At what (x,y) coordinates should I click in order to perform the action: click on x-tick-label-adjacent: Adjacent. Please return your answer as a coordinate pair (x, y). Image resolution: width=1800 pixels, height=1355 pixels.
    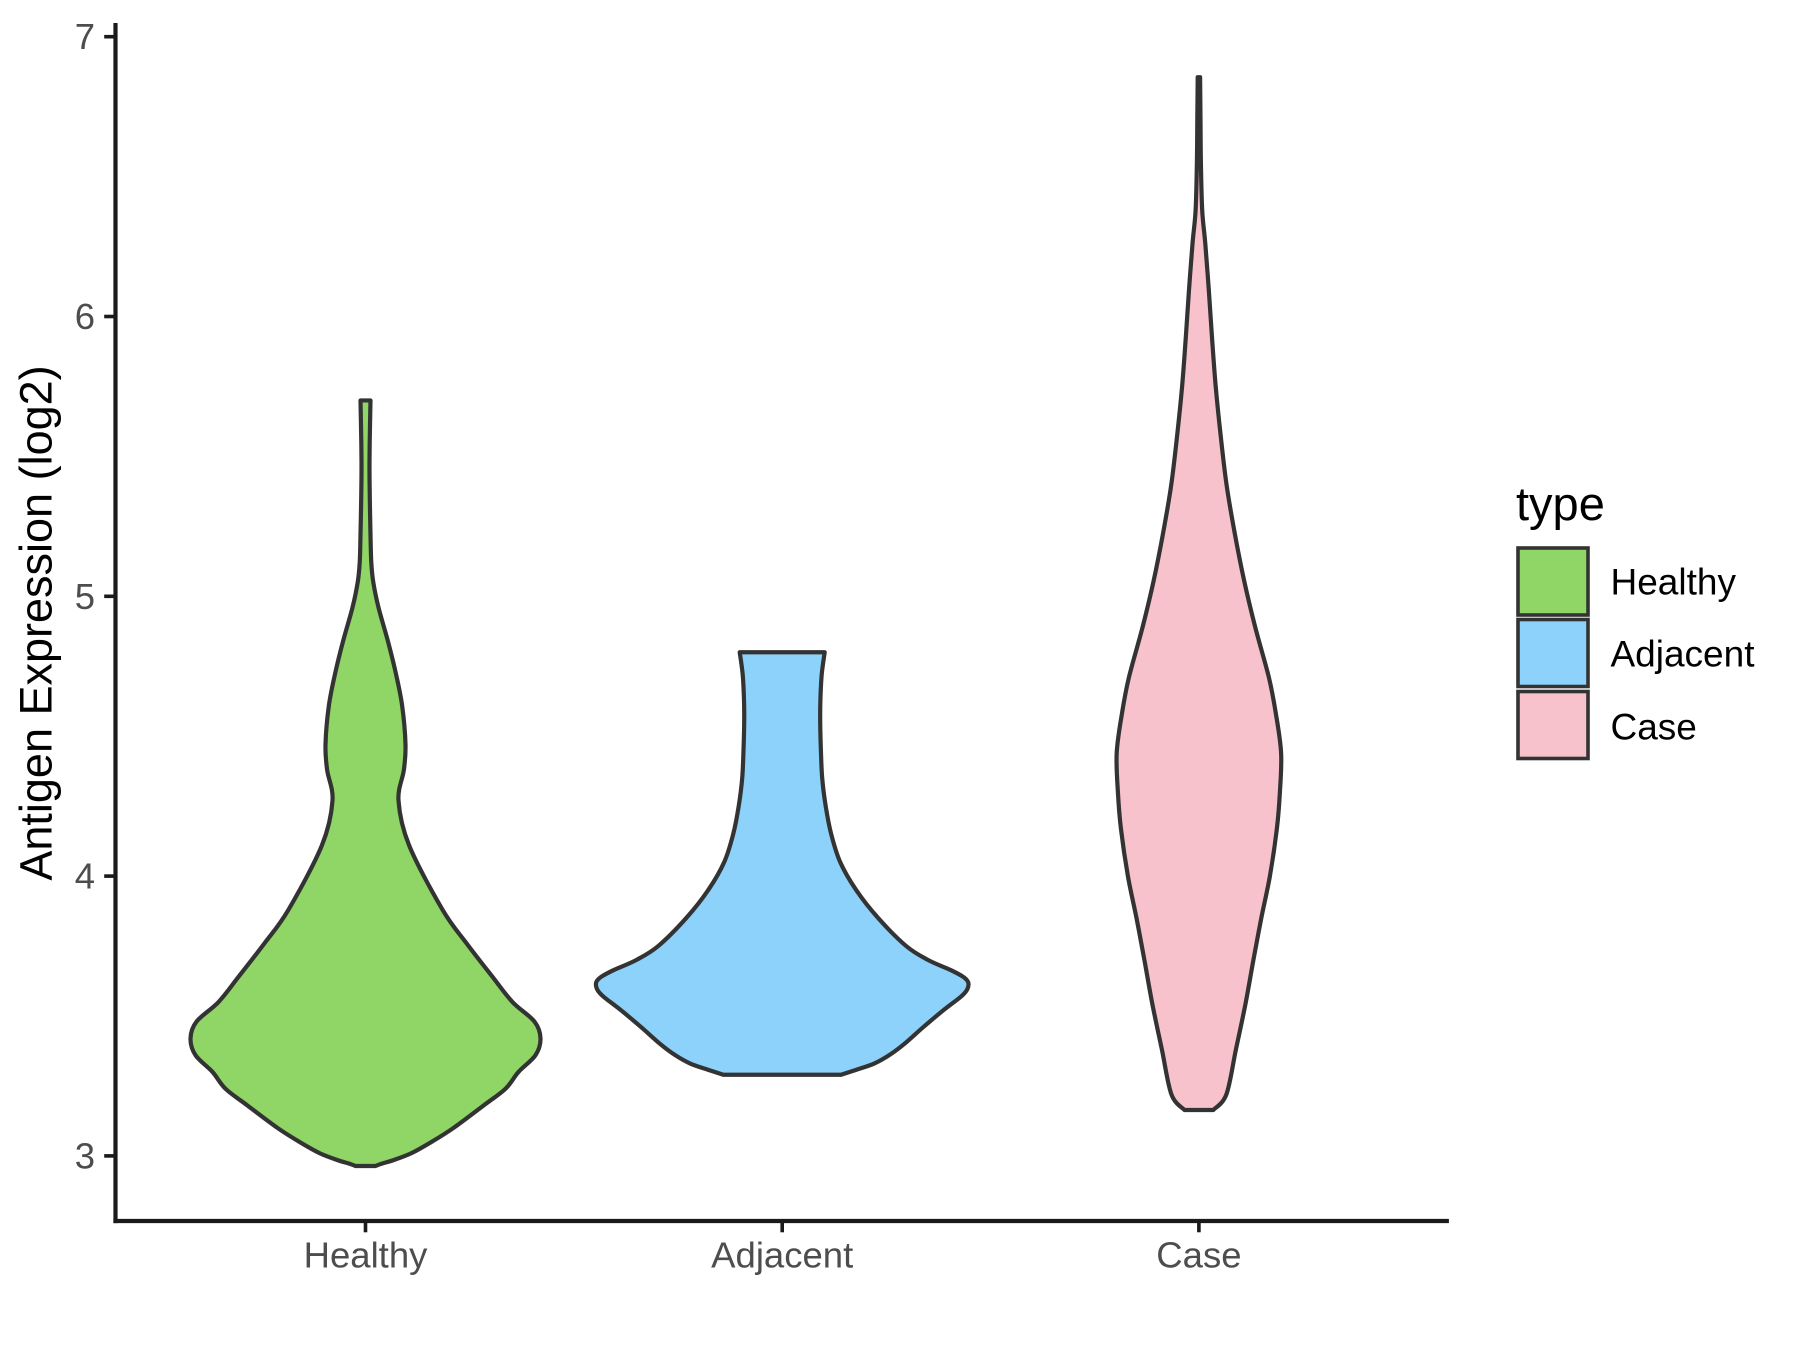
    Looking at the image, I should click on (782, 1255).